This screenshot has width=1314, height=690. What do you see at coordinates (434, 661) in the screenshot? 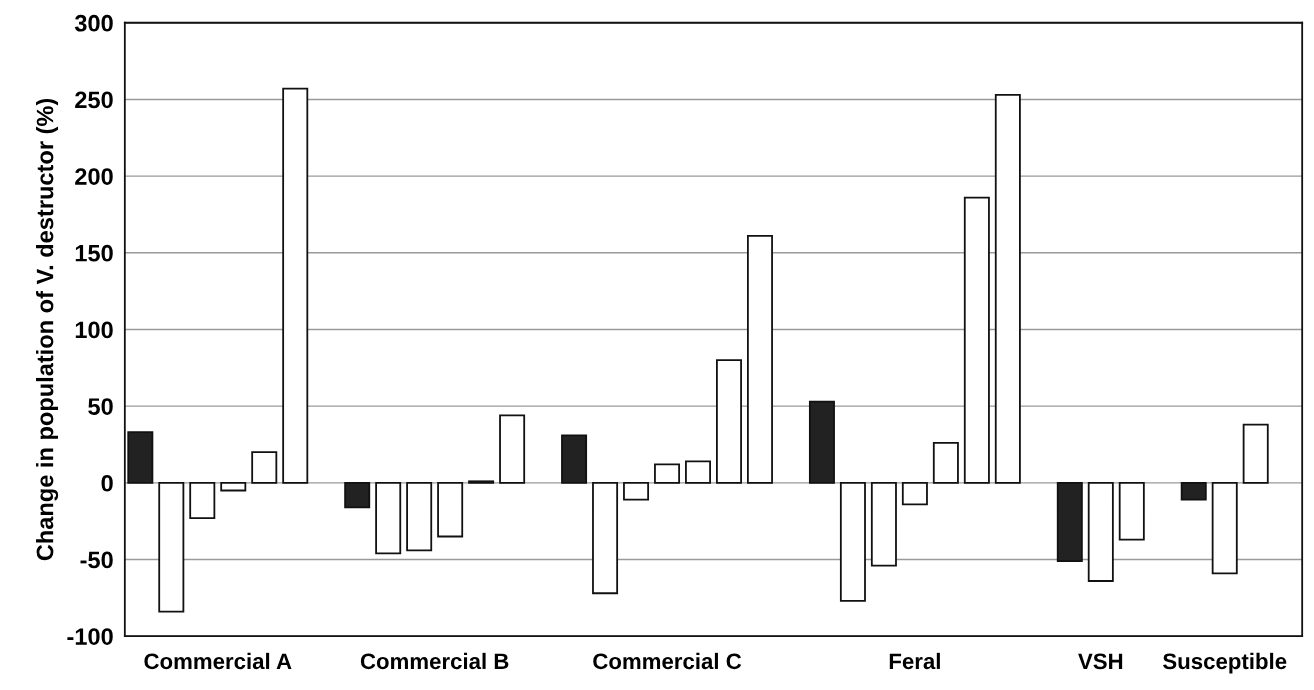
I see `x-tick-label: Commercial B` at bounding box center [434, 661].